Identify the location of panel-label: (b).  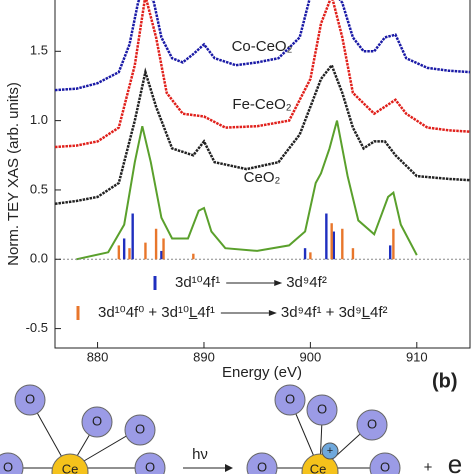
(445, 381).